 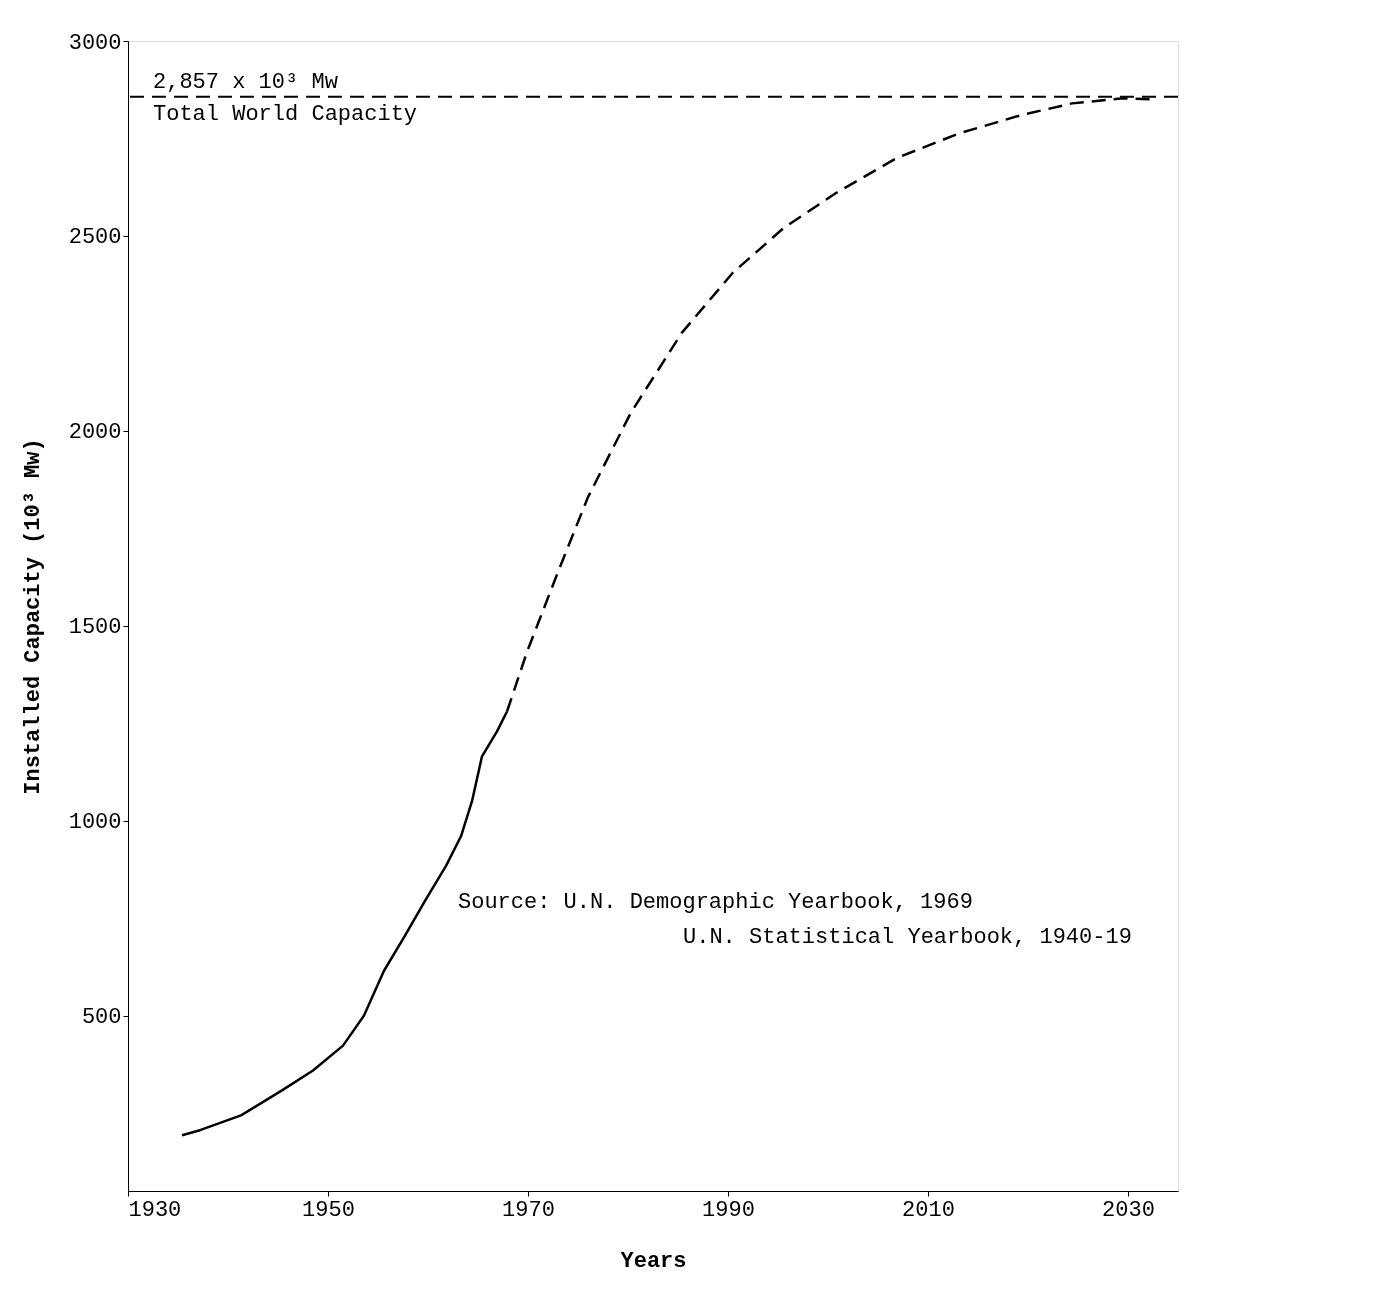 What do you see at coordinates (101, 1018) in the screenshot?
I see `y-tick-label: 500` at bounding box center [101, 1018].